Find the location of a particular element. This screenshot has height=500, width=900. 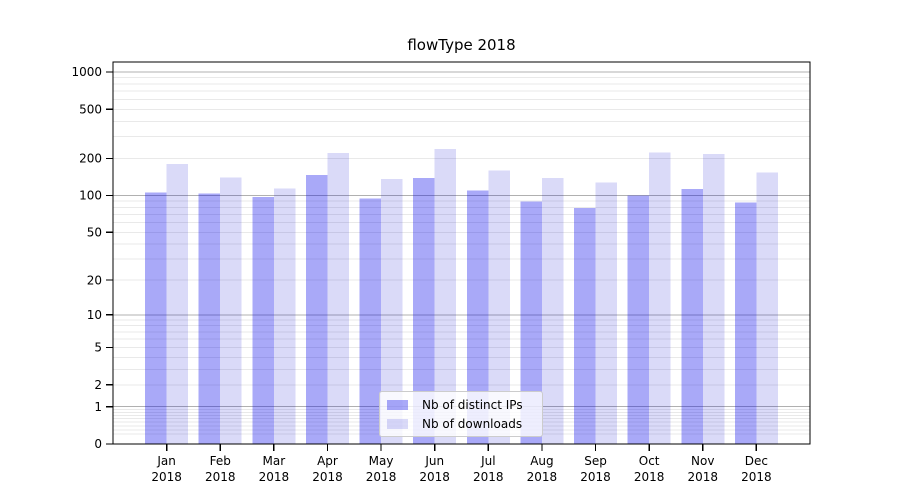

y-tick-label: 1000 is located at coordinates (86, 72).